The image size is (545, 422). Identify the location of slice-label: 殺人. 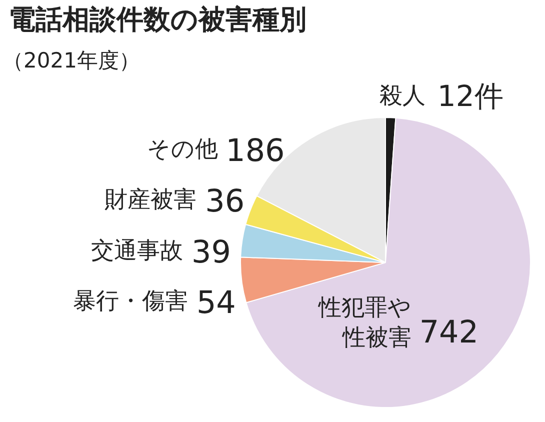
(402, 95).